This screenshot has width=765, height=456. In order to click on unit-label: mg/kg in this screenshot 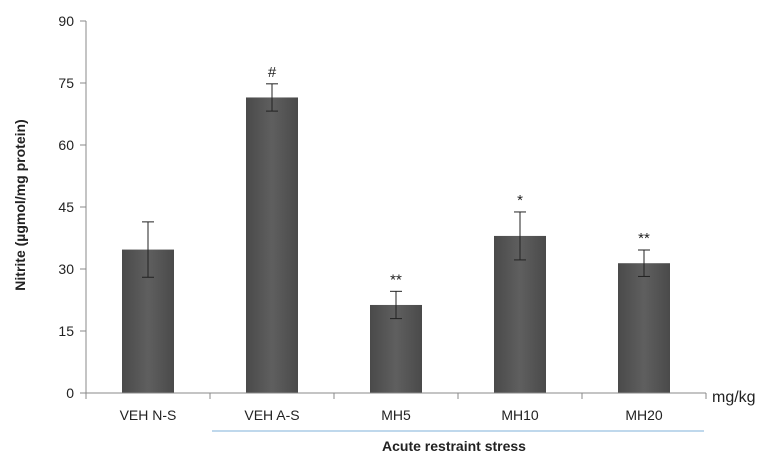, I will do `click(734, 397)`.